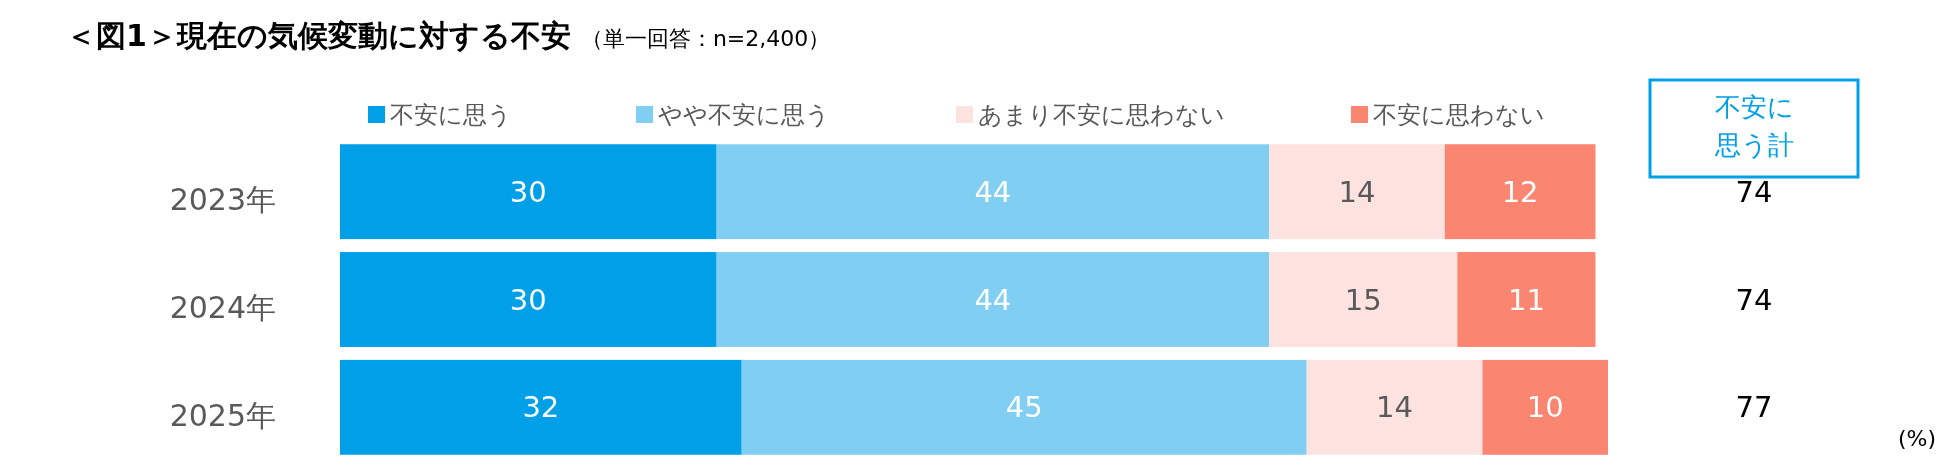 The height and width of the screenshot is (465, 1950). I want to click on legend-label: 不安に思わない, so click(1459, 115).